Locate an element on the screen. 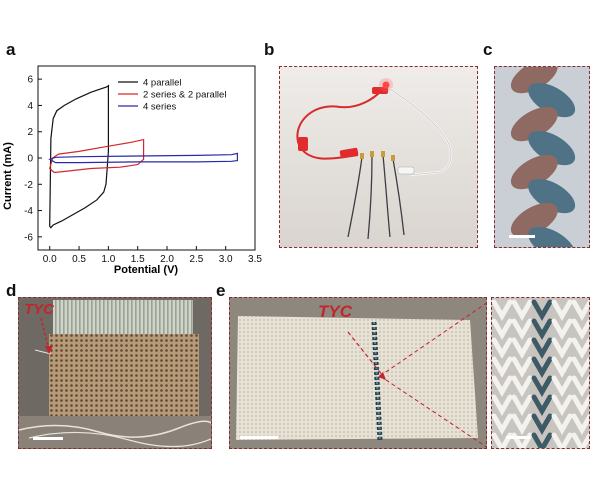 The height and width of the screenshot is (500, 600). knitting-illustration is located at coordinates (115, 373).